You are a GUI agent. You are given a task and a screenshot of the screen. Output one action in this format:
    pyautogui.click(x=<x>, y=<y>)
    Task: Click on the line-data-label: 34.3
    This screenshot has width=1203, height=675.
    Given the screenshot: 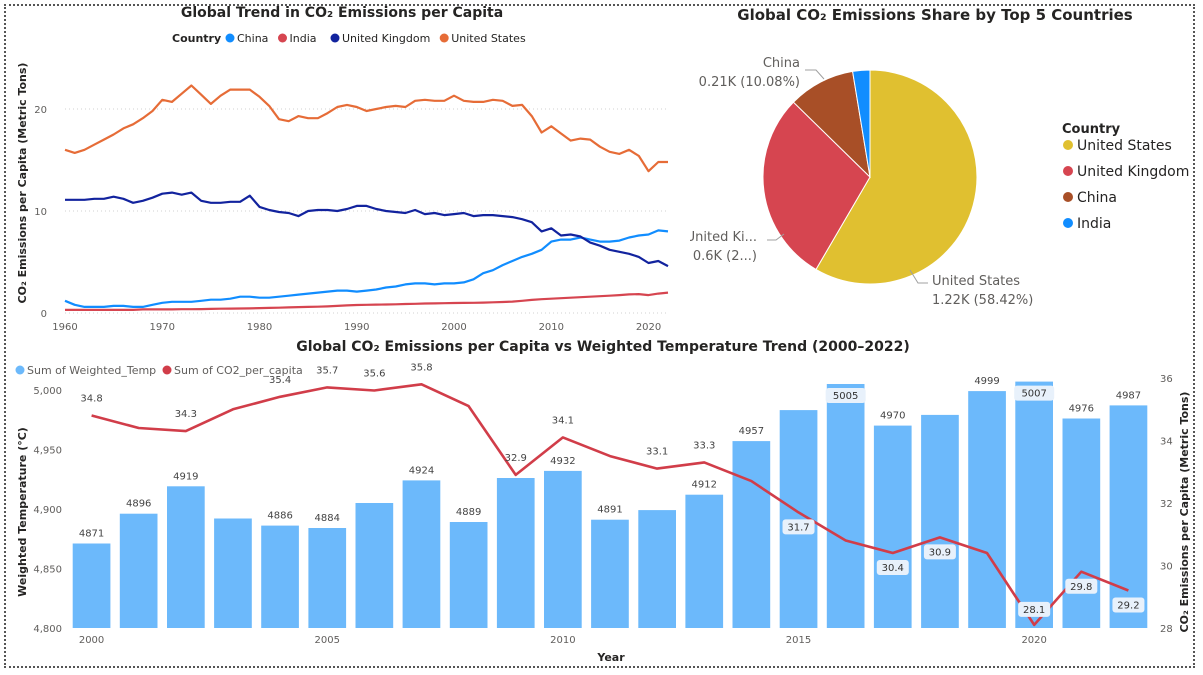 What is the action you would take?
    pyautogui.click(x=186, y=414)
    